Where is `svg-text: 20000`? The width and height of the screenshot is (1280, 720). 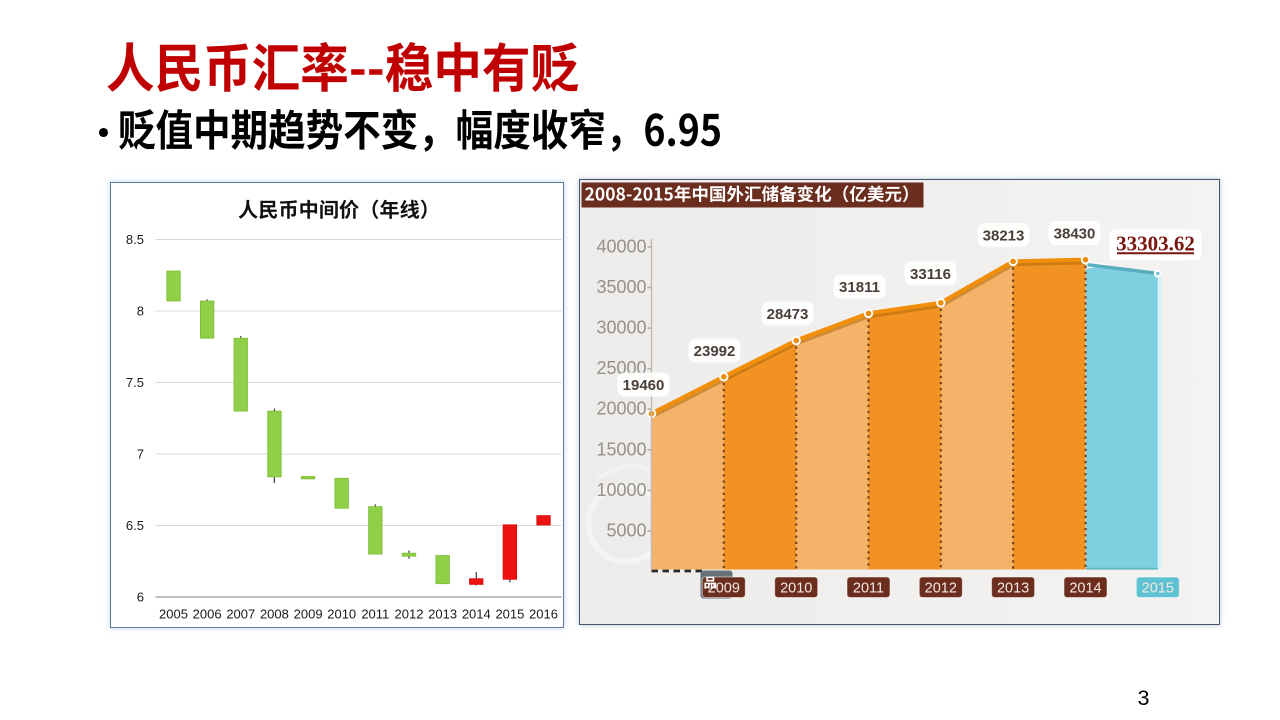 svg-text: 20000 is located at coordinates (621, 409).